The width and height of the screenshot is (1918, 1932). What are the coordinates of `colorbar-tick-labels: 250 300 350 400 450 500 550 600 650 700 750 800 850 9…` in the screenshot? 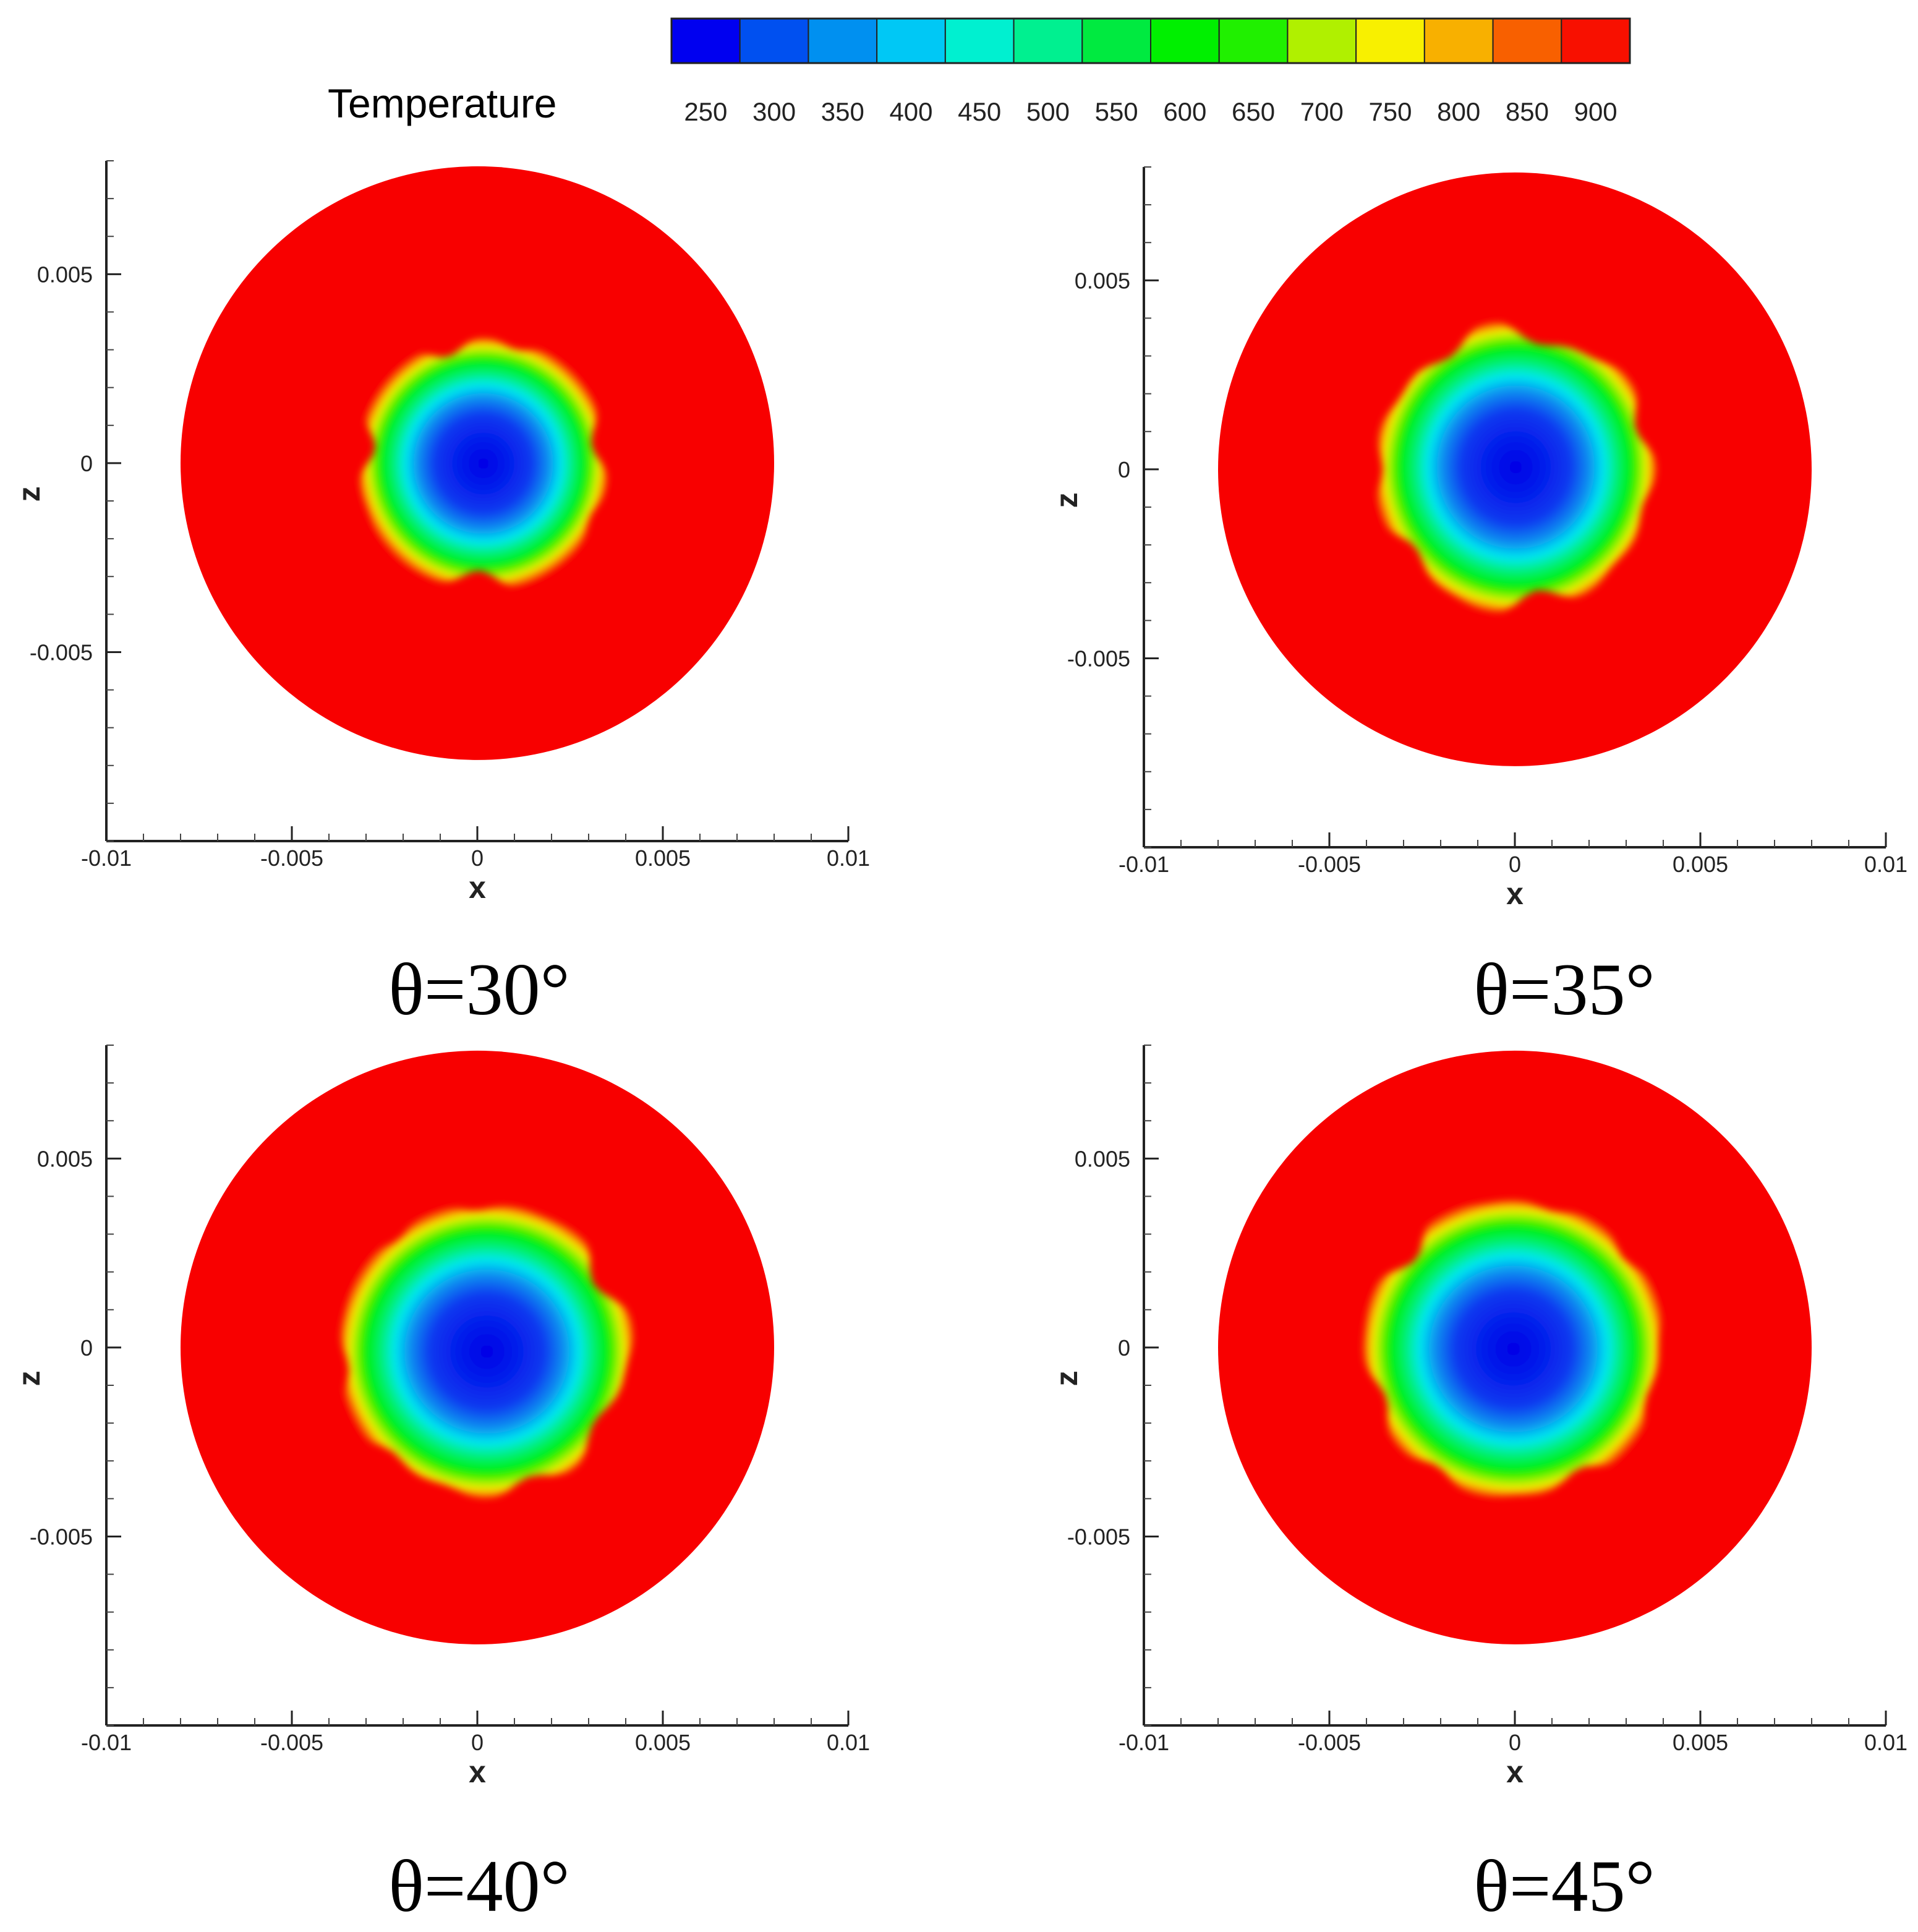 It's located at (1150, 111).